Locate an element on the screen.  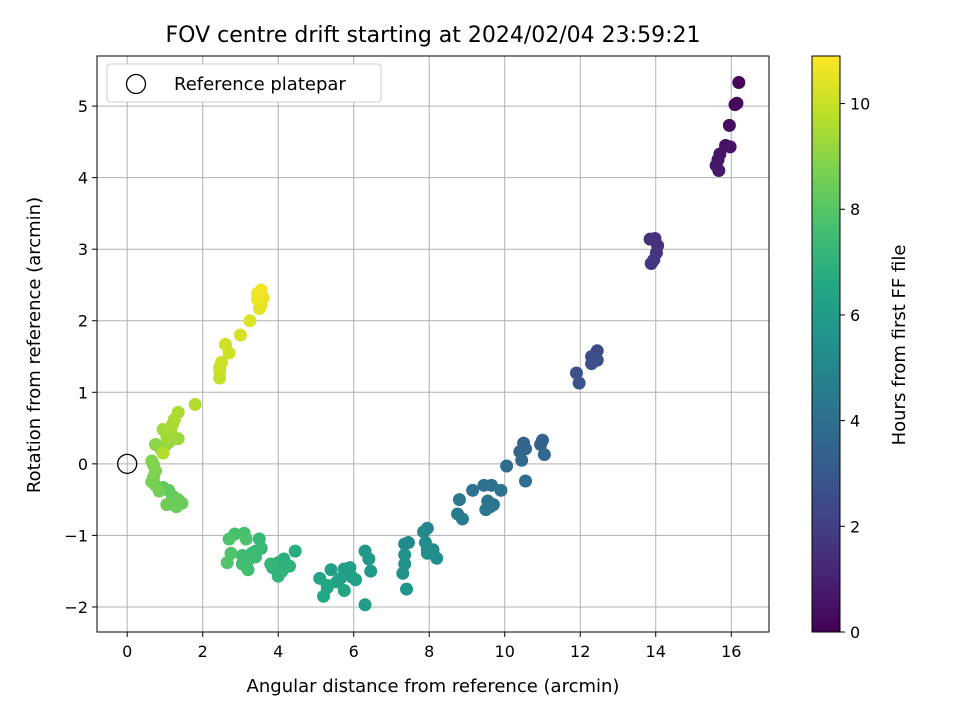
x-tick-label: 6 is located at coordinates (354, 651).